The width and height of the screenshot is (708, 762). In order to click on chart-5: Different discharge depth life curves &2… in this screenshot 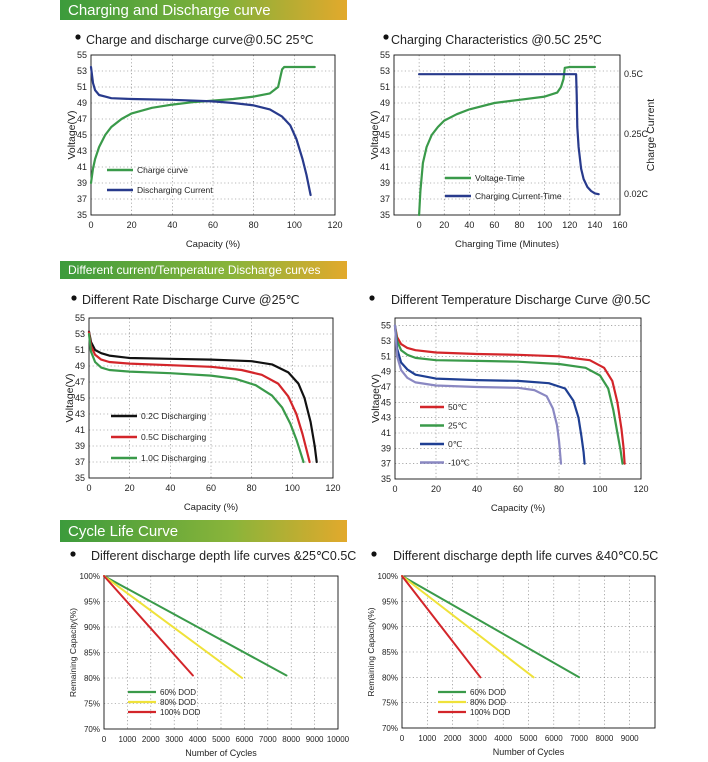, I will do `click(212, 653)`.